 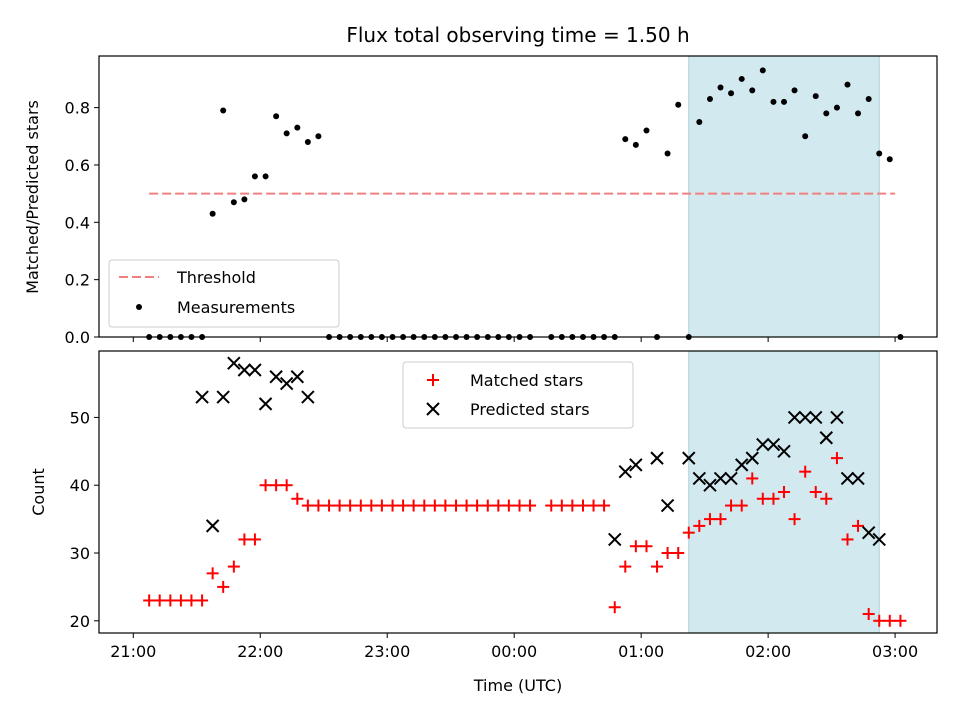 I want to click on top-y-tick-label: 0.2, so click(x=77, y=280).